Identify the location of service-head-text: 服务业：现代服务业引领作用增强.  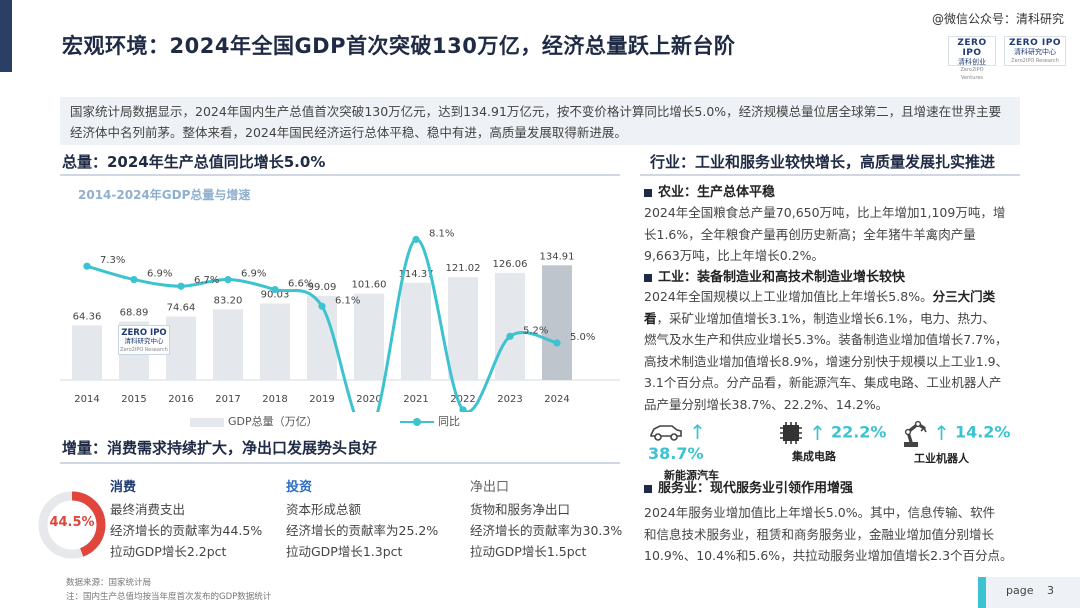
(756, 488).